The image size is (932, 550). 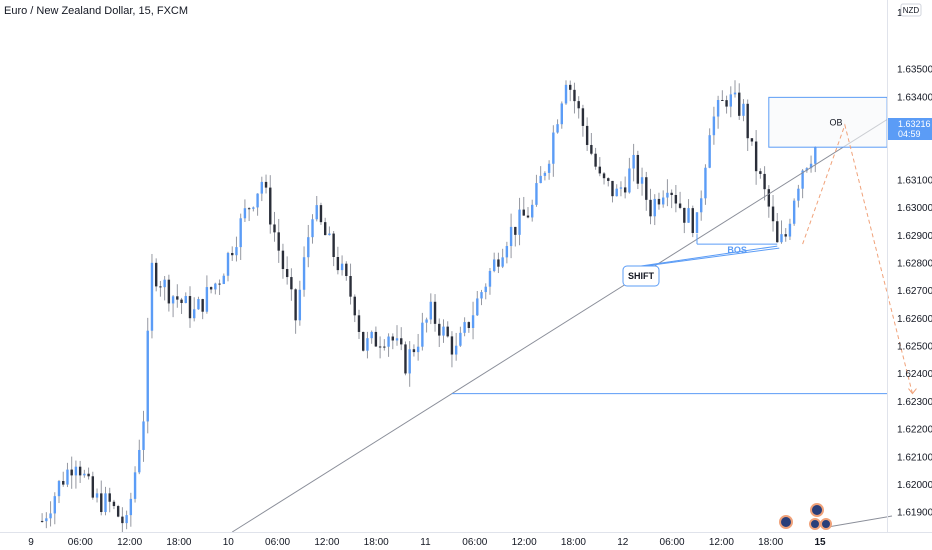 What do you see at coordinates (914, 319) in the screenshot?
I see `price-tick-label: 1.62600` at bounding box center [914, 319].